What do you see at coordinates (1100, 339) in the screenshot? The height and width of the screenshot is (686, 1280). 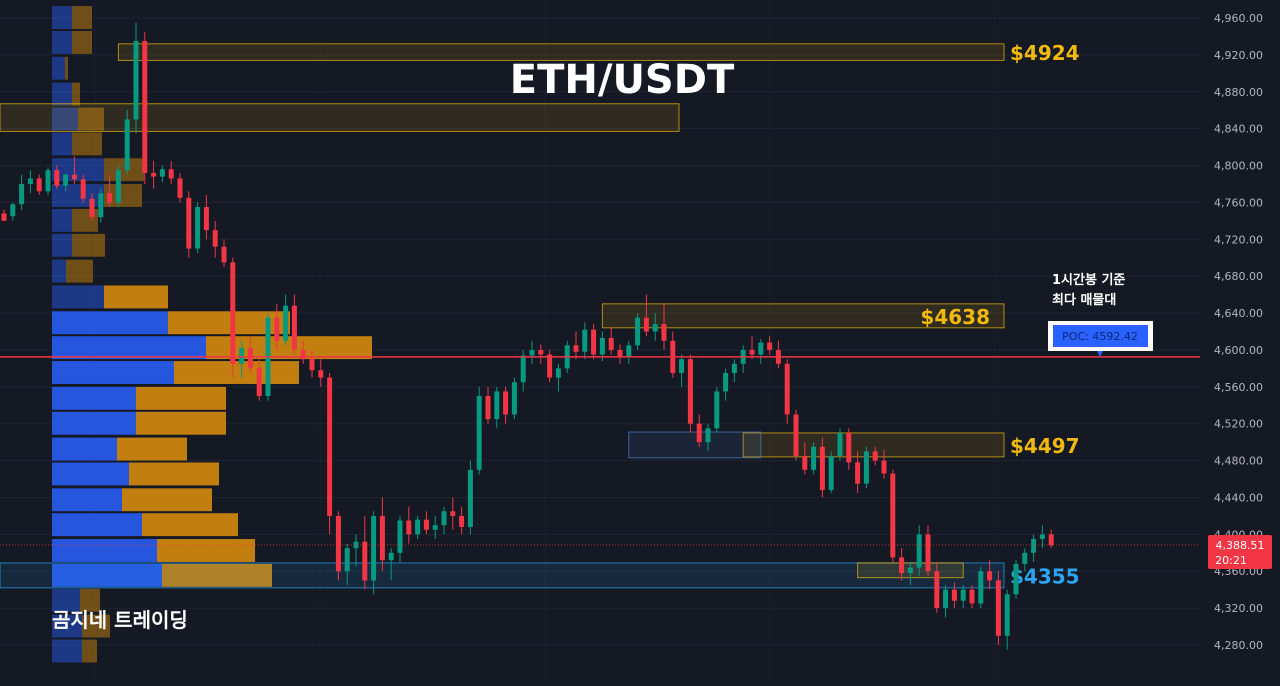 I see `poc-label: POC: 4592.42` at bounding box center [1100, 339].